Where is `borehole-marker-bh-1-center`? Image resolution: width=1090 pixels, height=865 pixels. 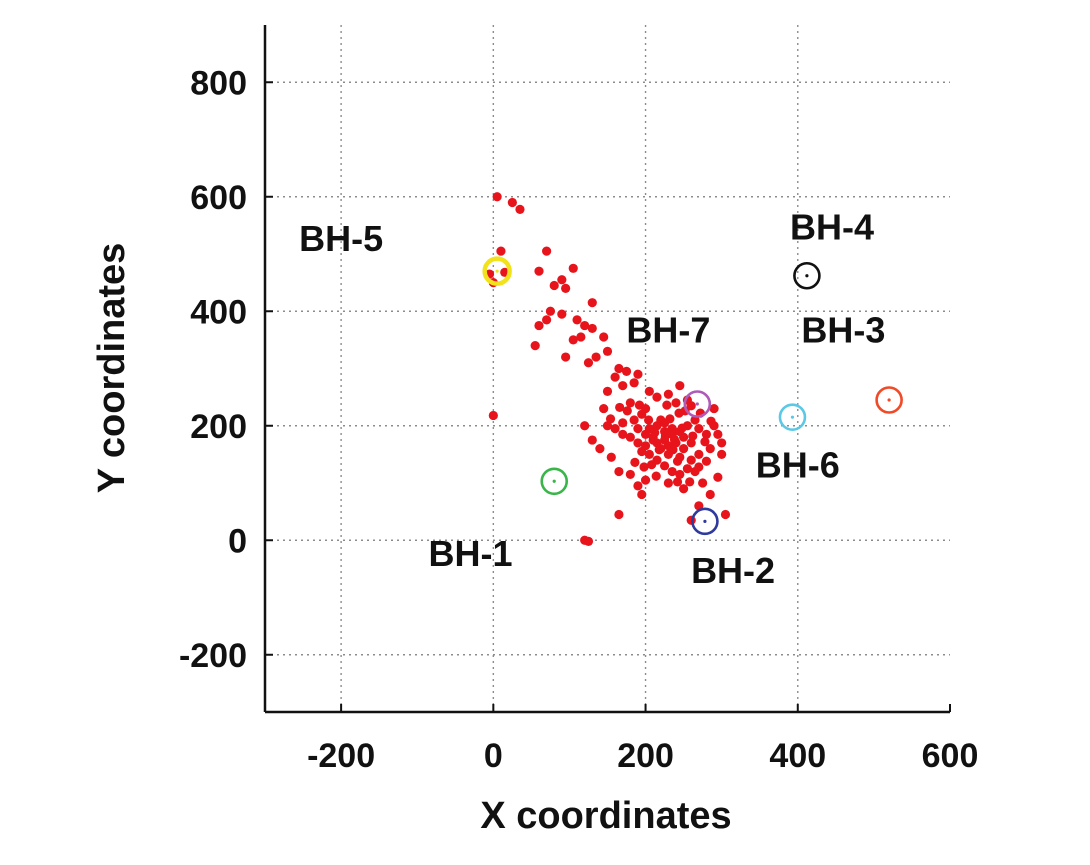
borehole-marker-bh-1-center is located at coordinates (554, 481).